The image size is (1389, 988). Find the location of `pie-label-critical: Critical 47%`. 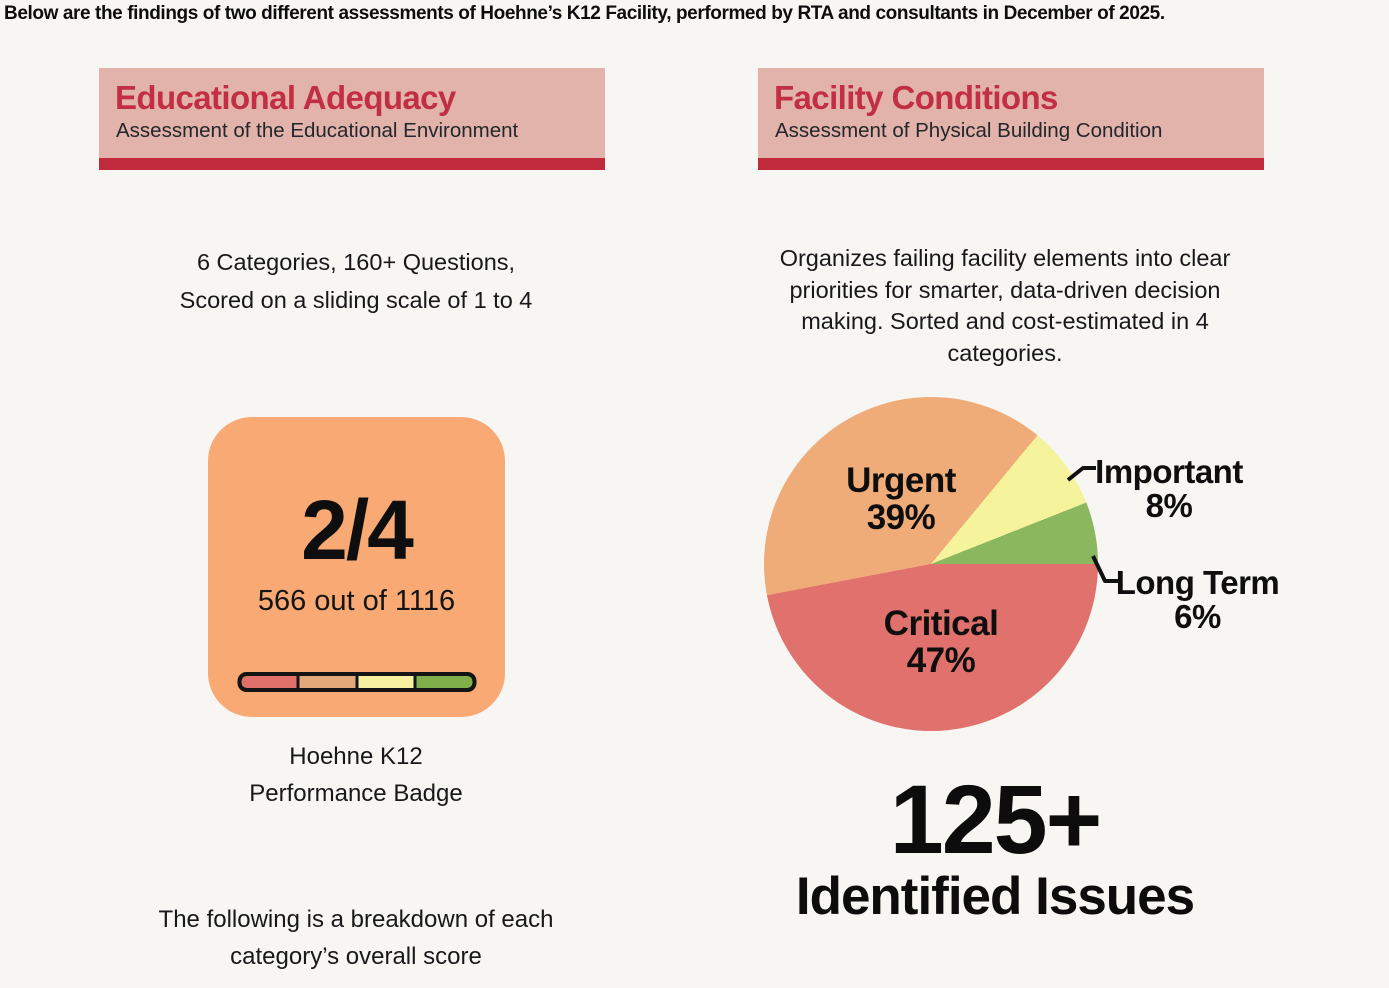

pie-label-critical: Critical 47% is located at coordinates (941, 642).